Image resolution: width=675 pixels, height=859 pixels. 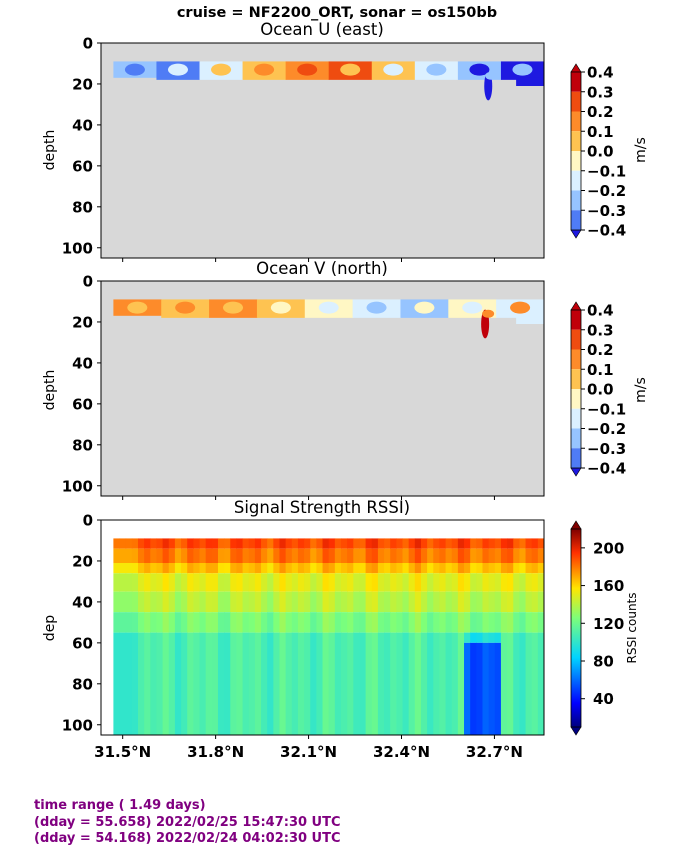 I want to click on colorbar-extend-top, so click(x=576, y=525).